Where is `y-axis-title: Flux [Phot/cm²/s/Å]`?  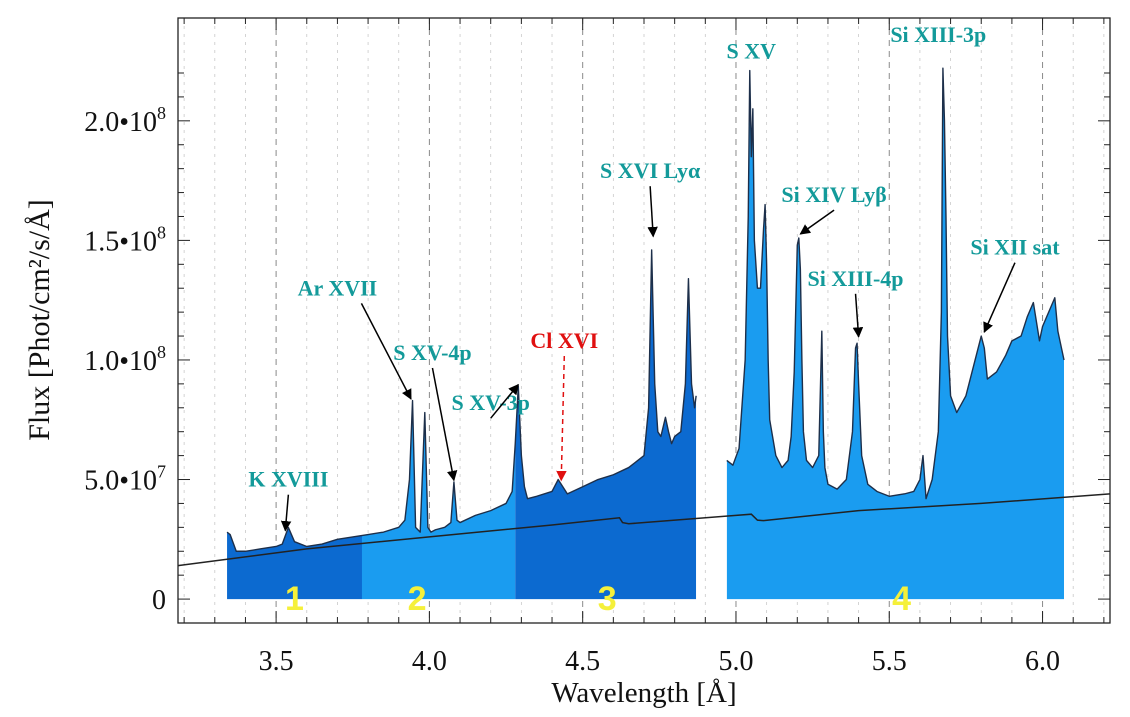
y-axis-title: Flux [Phot/cm²/s/Å] is located at coordinates (39, 320).